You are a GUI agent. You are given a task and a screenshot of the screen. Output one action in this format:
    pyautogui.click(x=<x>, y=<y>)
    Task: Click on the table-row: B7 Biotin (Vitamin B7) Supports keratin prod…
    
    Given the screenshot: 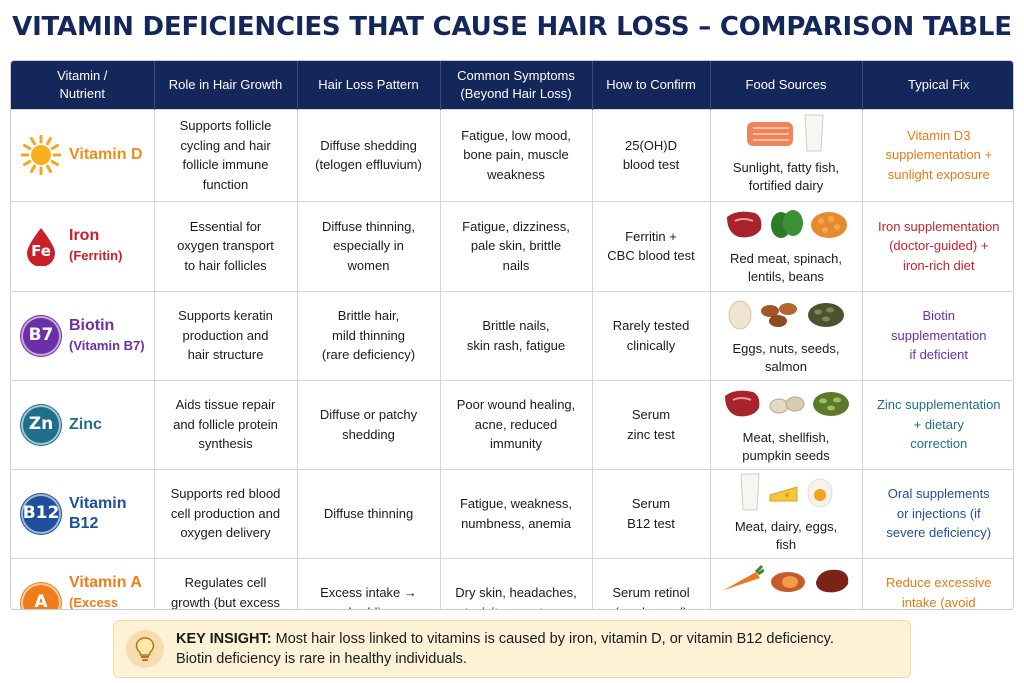 What is the action you would take?
    pyautogui.click(x=512, y=335)
    